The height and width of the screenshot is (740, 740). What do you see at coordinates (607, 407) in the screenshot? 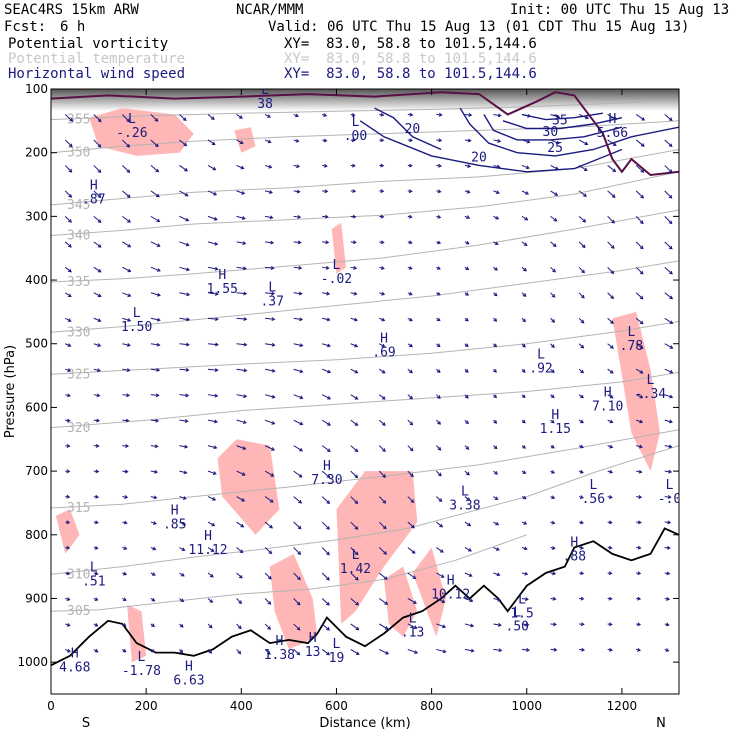
I see `extremum-value: 7.10` at bounding box center [607, 407].